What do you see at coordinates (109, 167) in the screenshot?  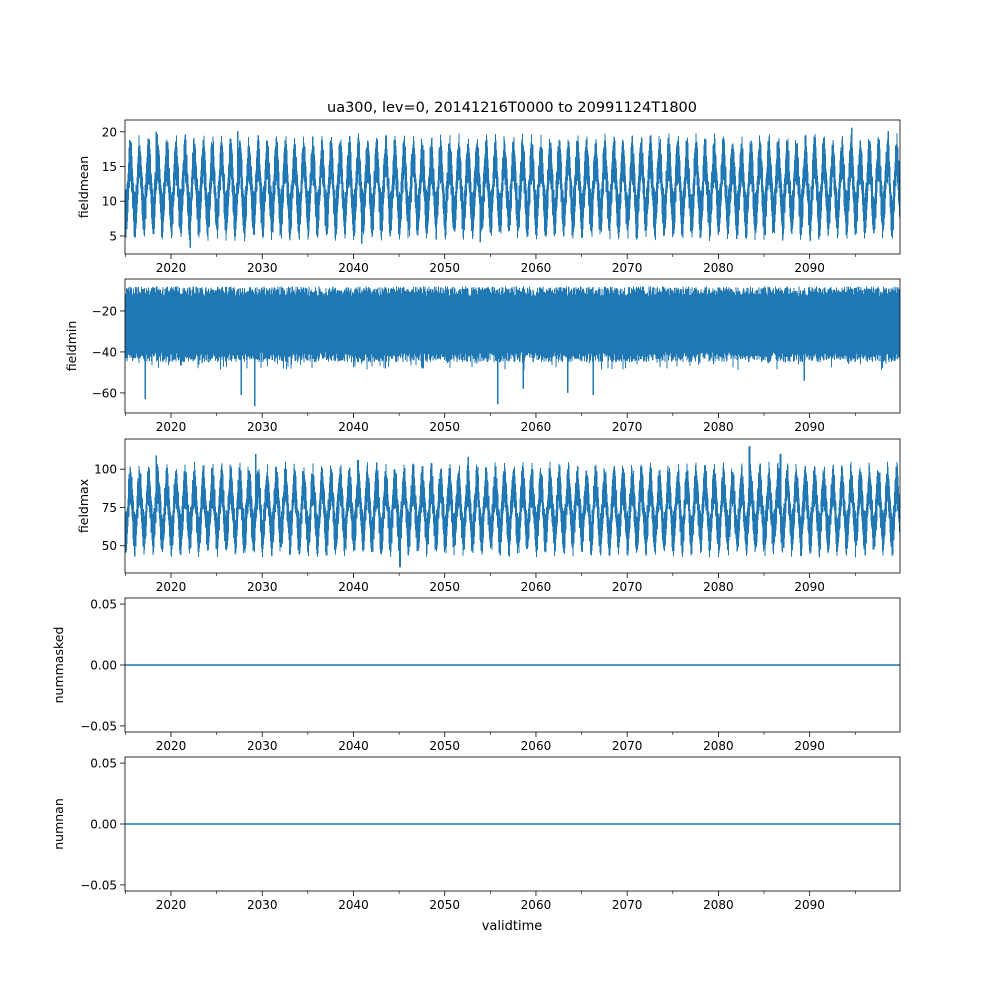 I see `y-tick-label: 15` at bounding box center [109, 167].